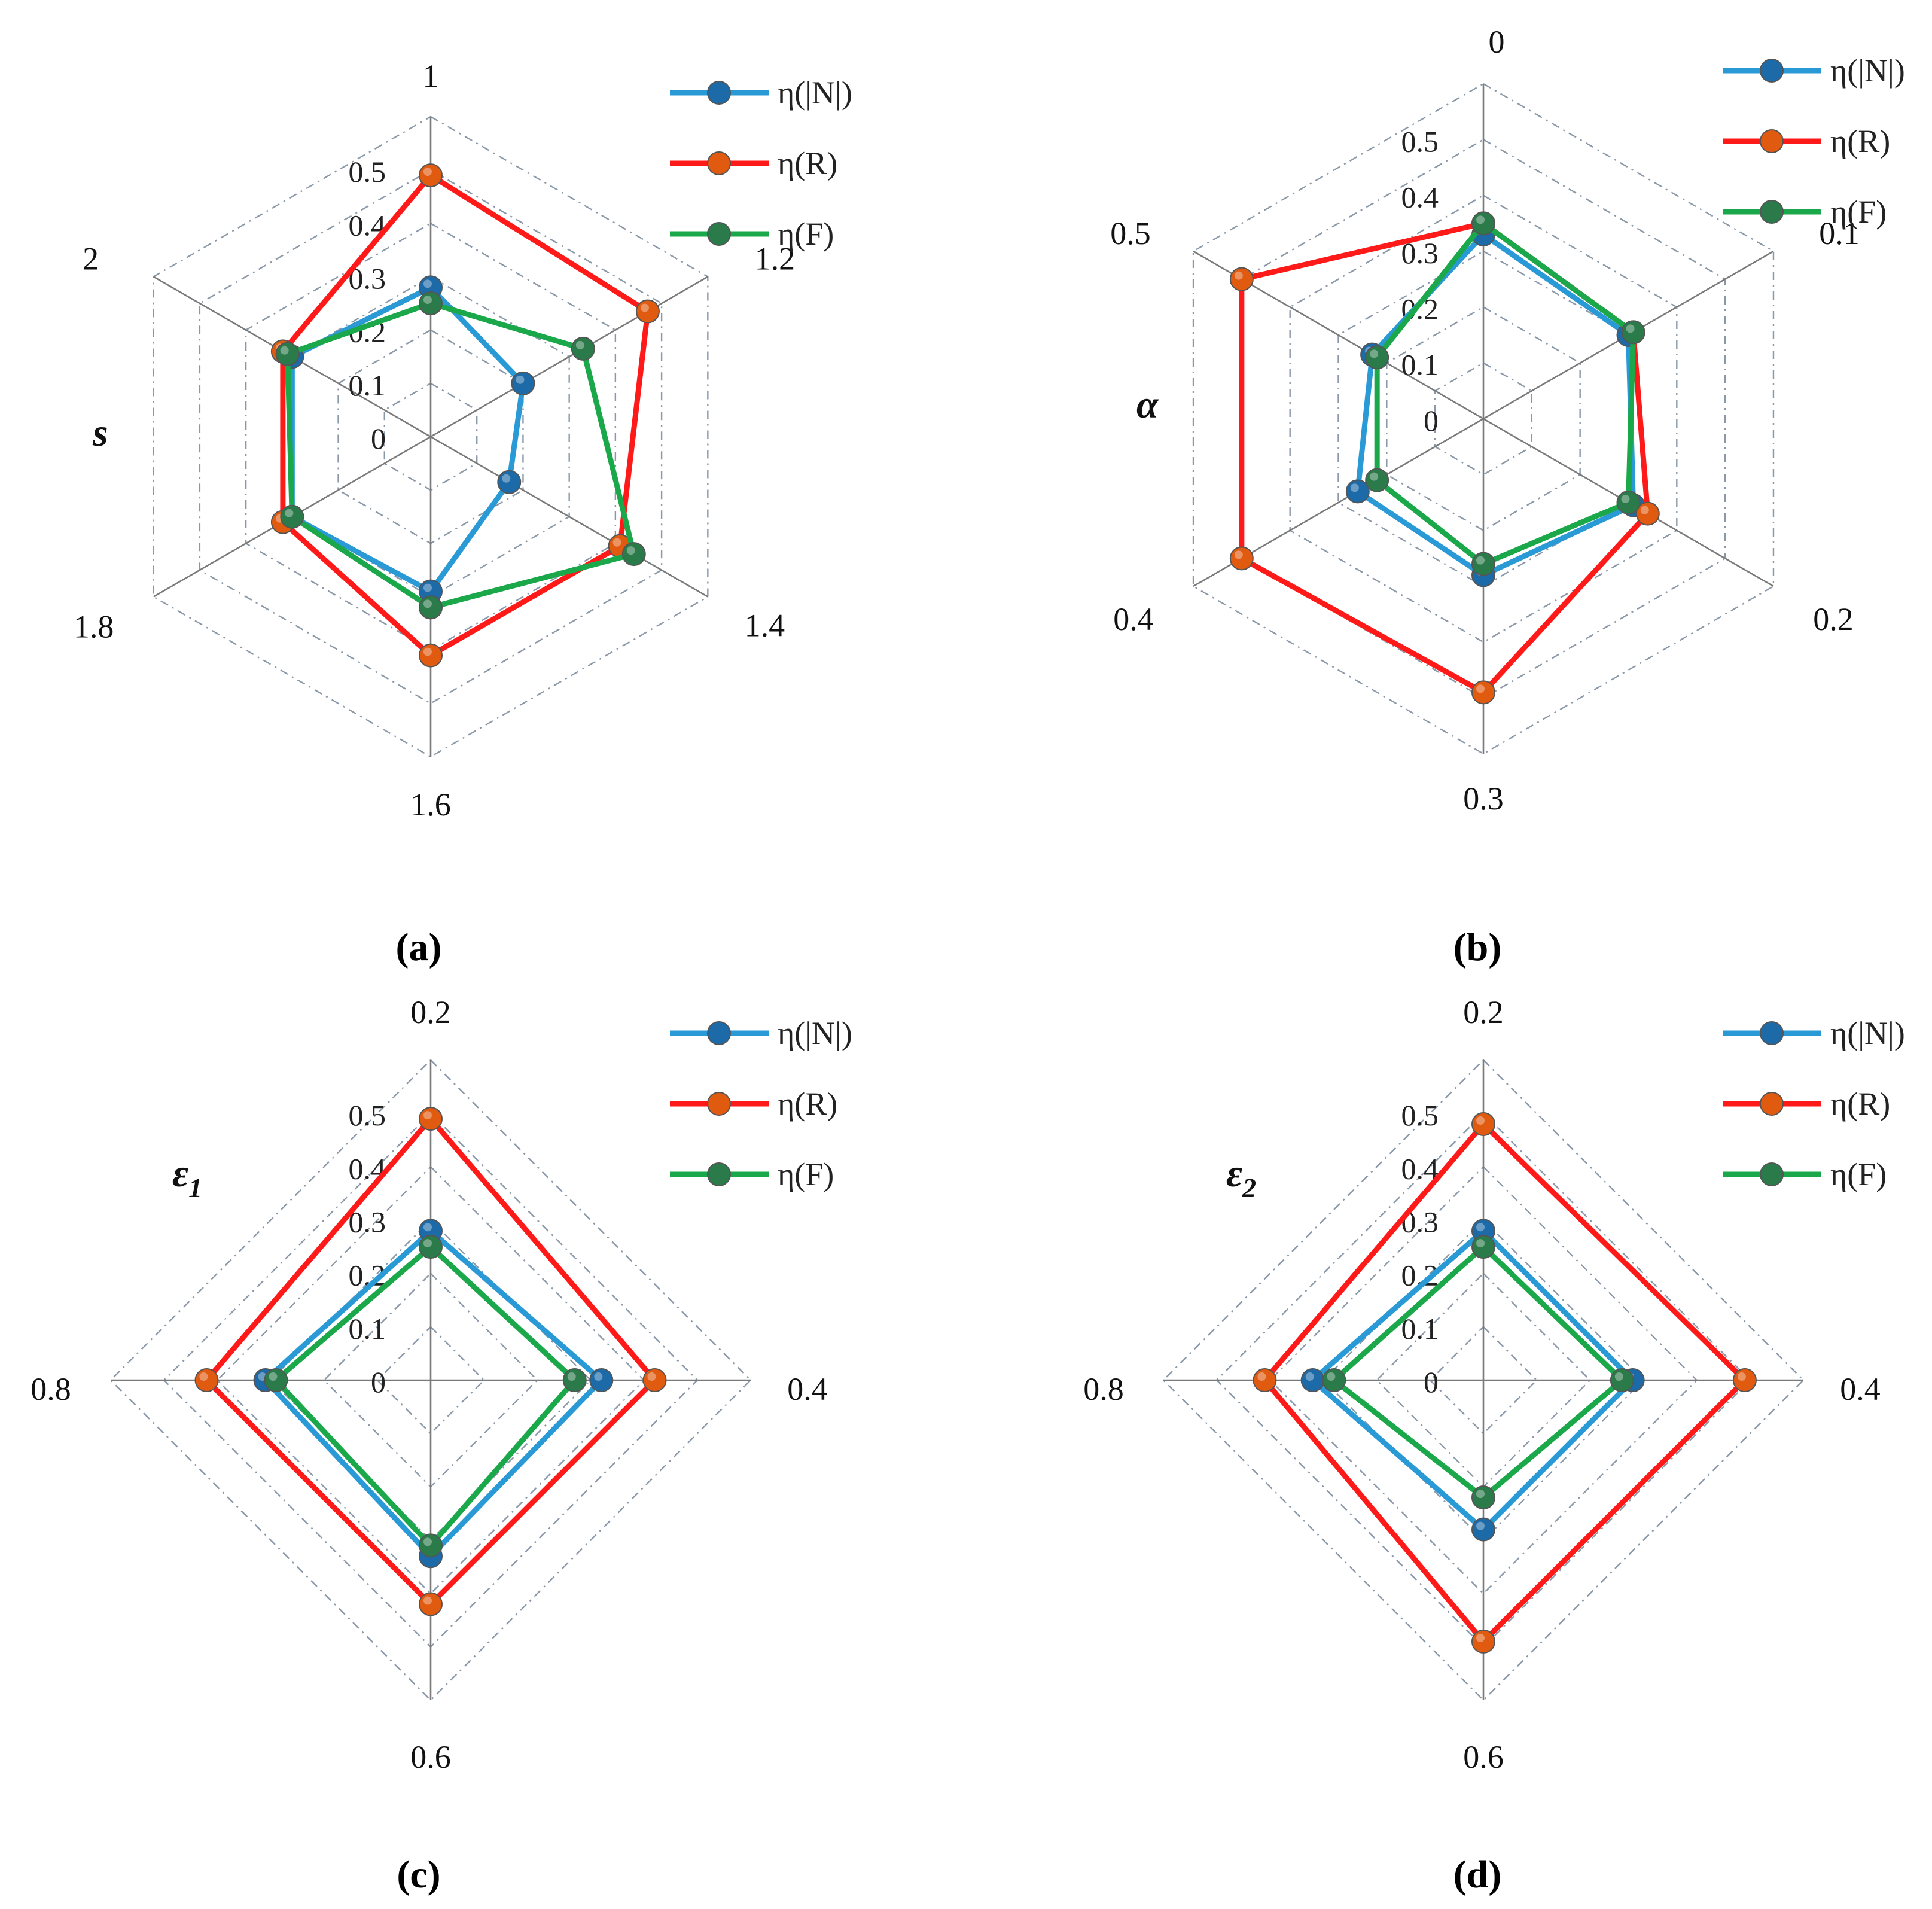 This screenshot has width=1932, height=1909. I want to click on panel-label: (a), so click(419, 947).